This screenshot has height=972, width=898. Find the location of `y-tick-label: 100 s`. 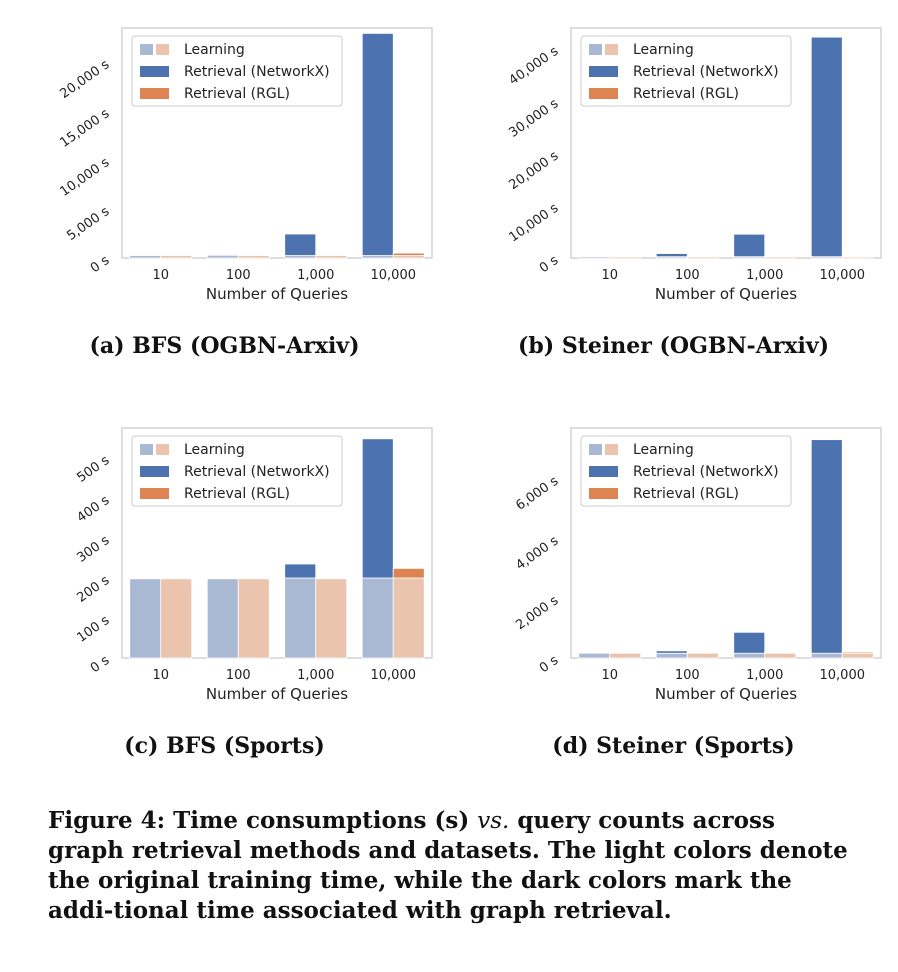

y-tick-label: 100 s is located at coordinates (93, 629).